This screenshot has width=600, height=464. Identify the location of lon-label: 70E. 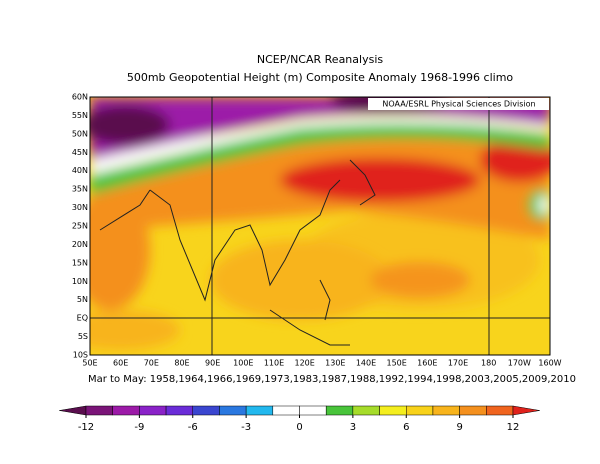
(151, 363).